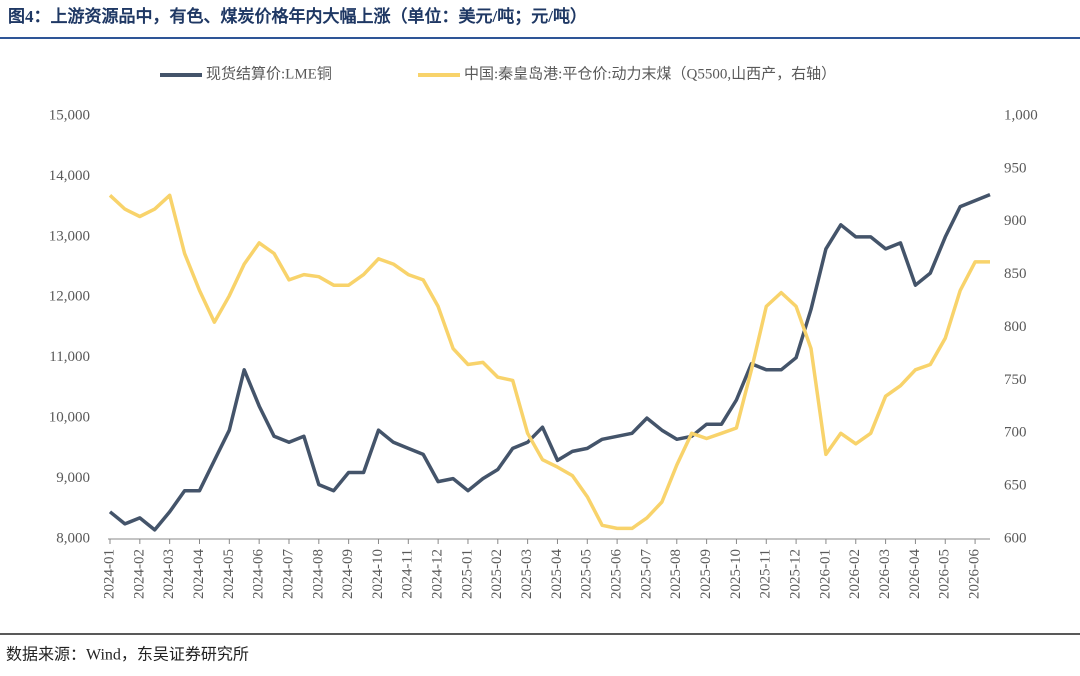 The height and width of the screenshot is (676, 1080). What do you see at coordinates (1015, 221) in the screenshot?
I see `y2-tick-label: 900` at bounding box center [1015, 221].